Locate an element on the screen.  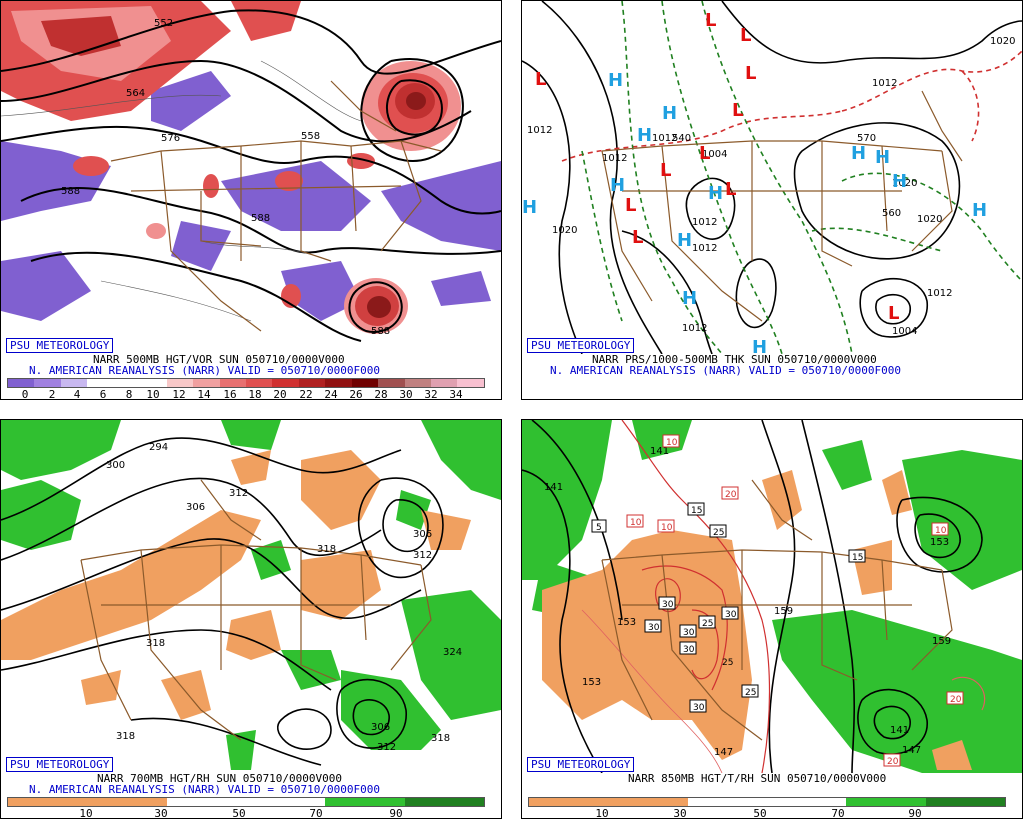
t850-colorbar is located at coordinates (767, 802).